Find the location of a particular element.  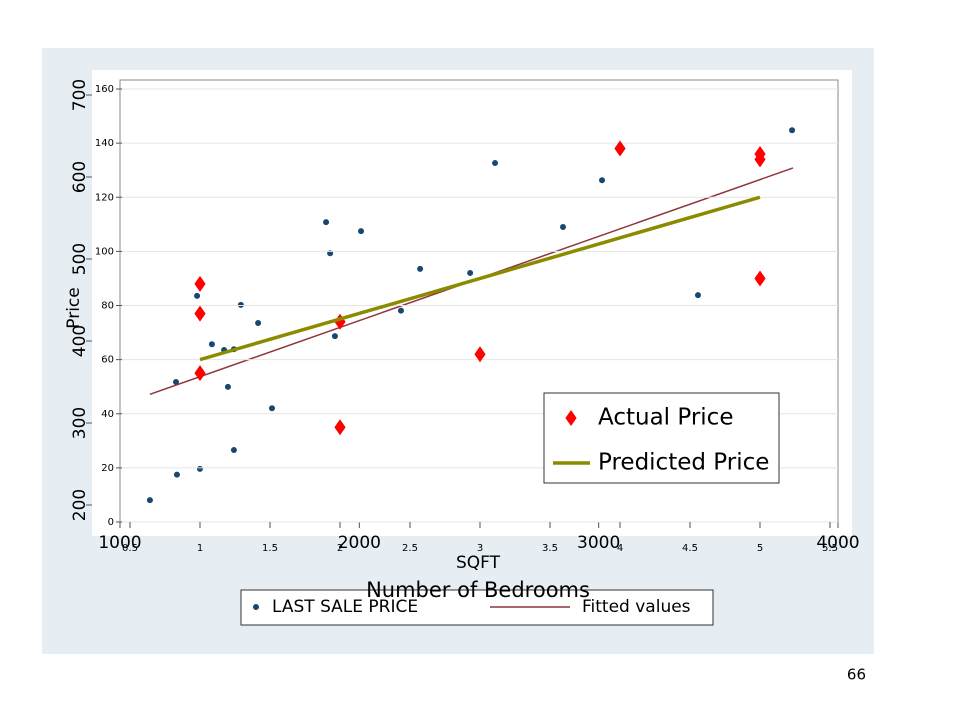

y-tick-label: 80 is located at coordinates (107, 306).